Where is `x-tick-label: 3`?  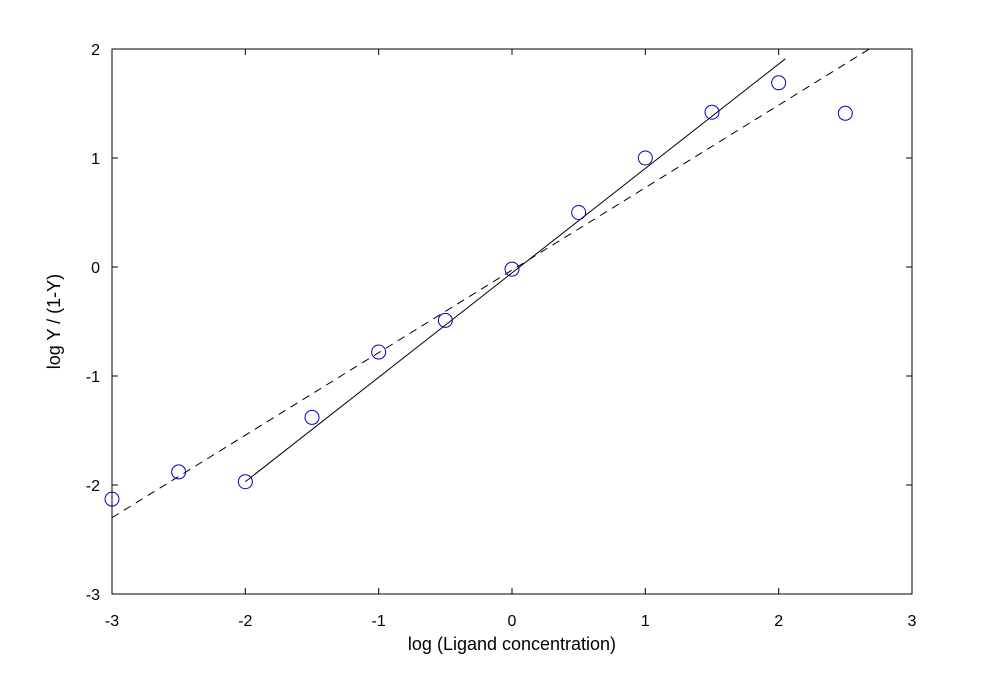
x-tick-label: 3 is located at coordinates (912, 621).